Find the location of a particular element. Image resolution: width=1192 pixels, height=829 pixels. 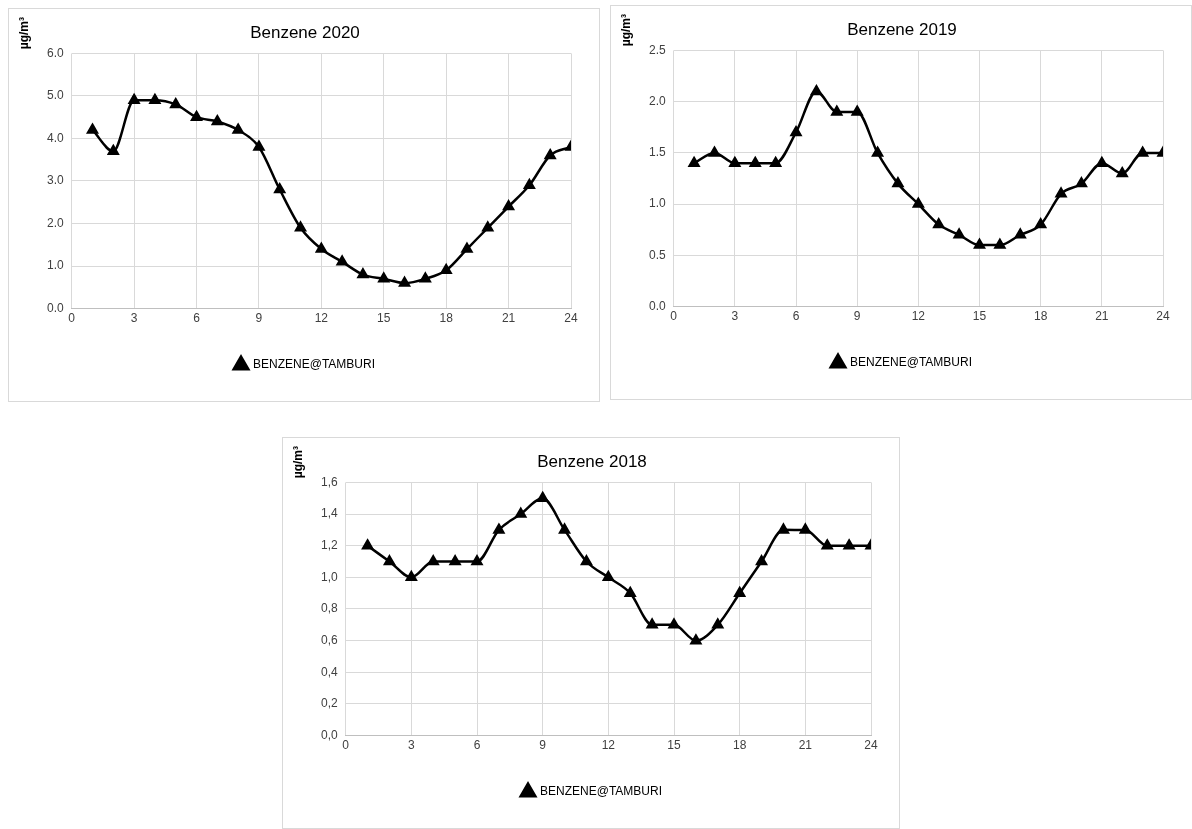

chart-title: Benzene 2020 is located at coordinates (305, 32).